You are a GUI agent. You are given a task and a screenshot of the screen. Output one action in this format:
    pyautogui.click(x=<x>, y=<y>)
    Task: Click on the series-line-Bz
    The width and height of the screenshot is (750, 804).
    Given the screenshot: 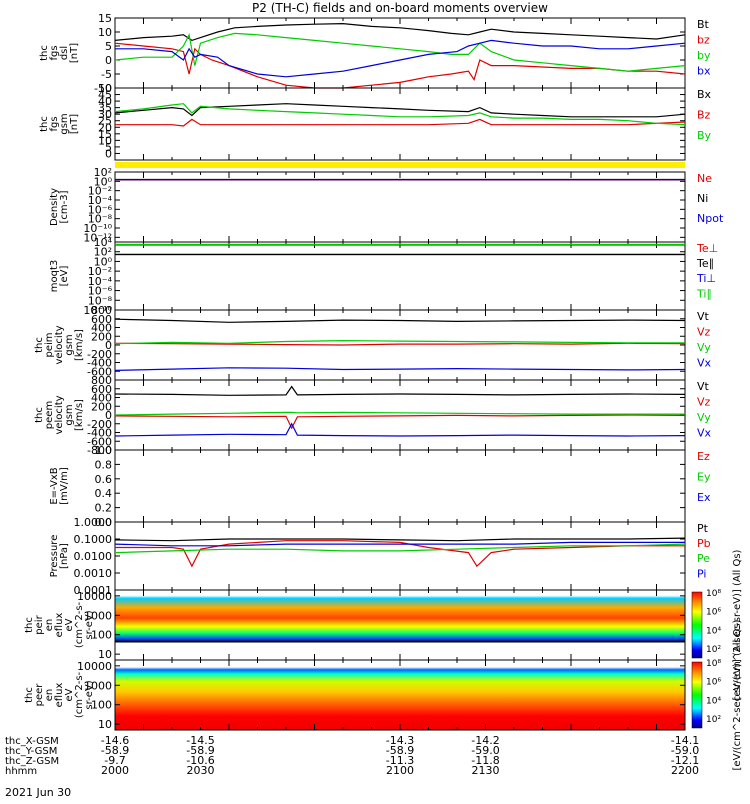 What is the action you would take?
    pyautogui.click(x=400, y=122)
    